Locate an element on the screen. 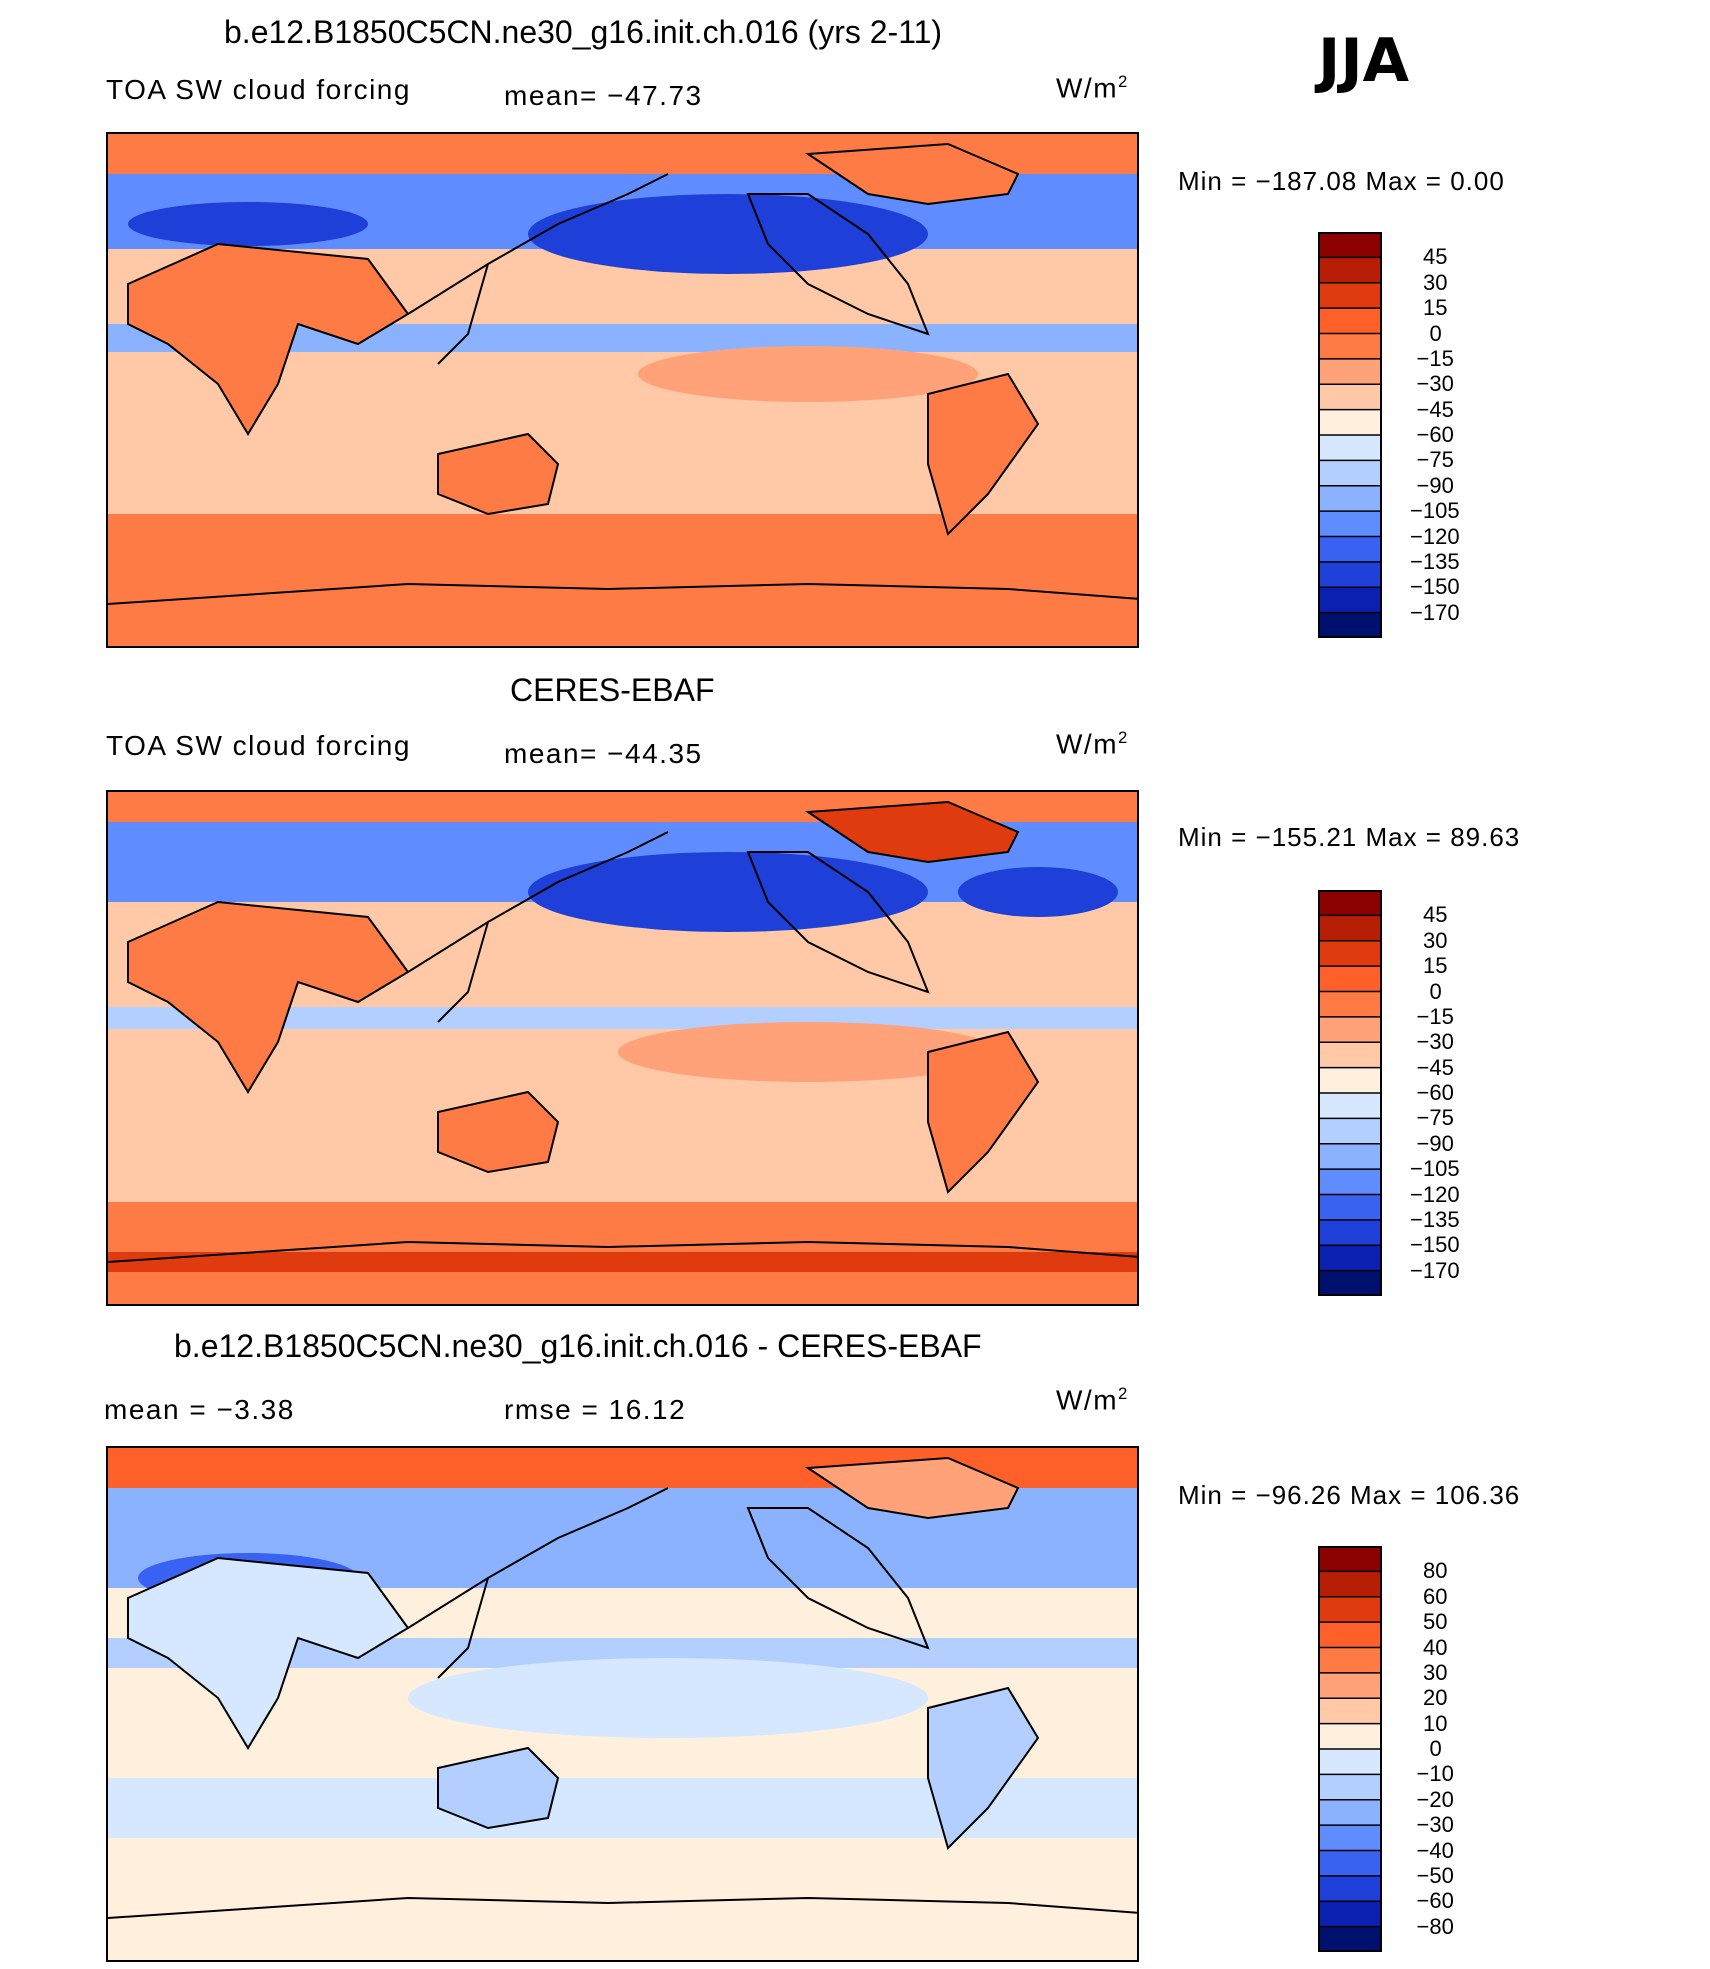  panel-2-colorbar is located at coordinates (1350, 1093).